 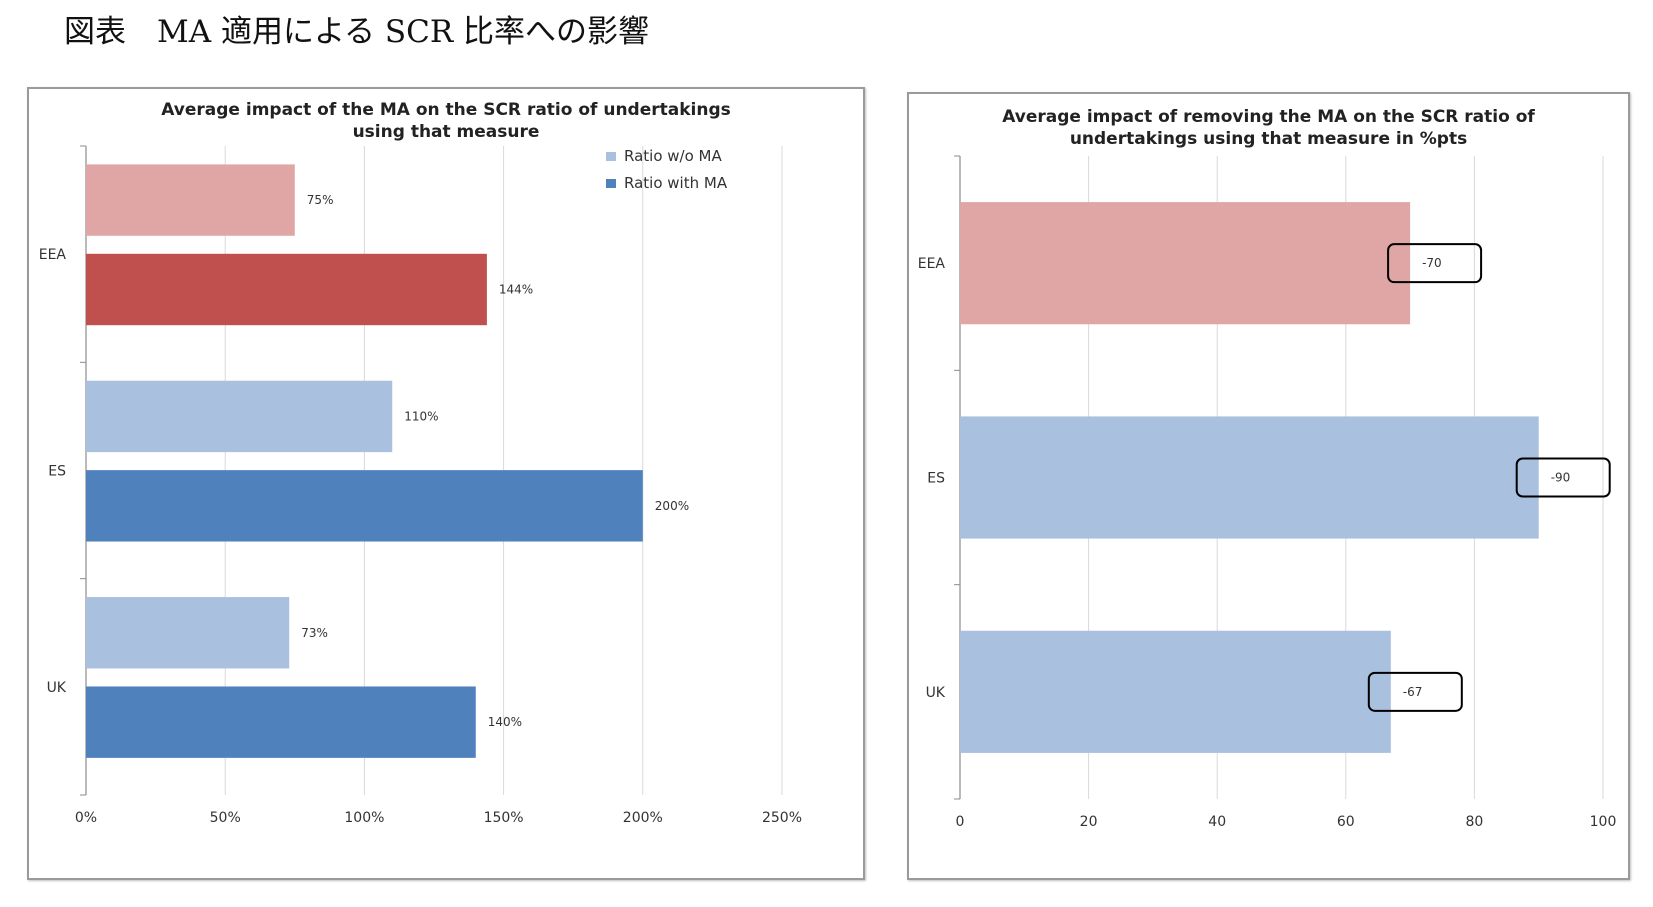 What do you see at coordinates (1474, 822) in the screenshot?
I see `x-tick-label: 80` at bounding box center [1474, 822].